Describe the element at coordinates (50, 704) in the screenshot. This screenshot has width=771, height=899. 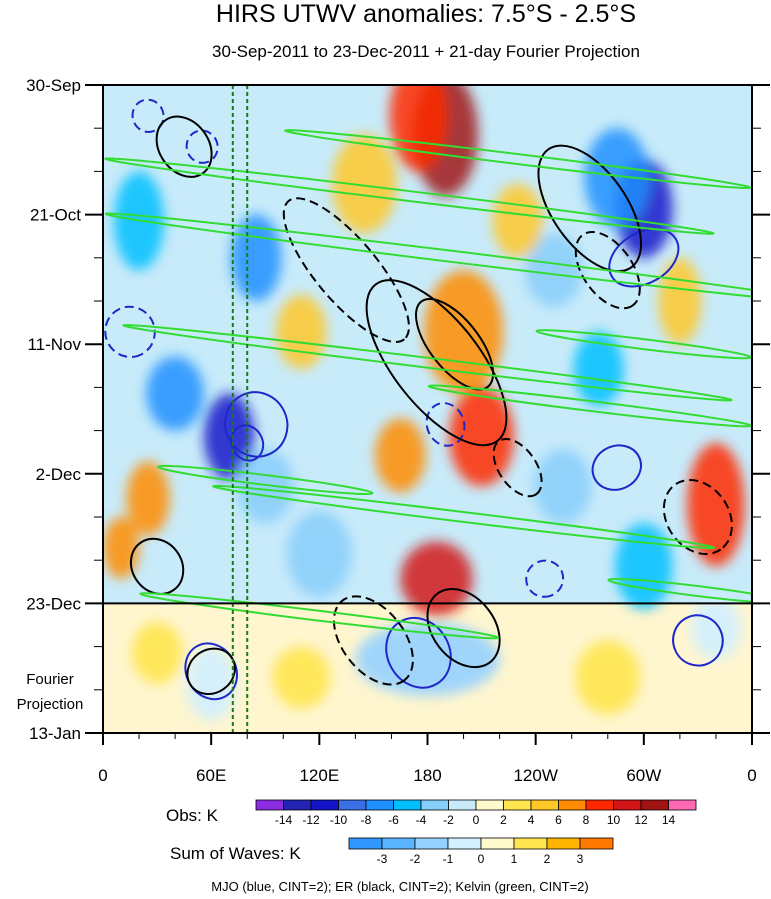
I see `projection-label-line2: Projection` at that location.